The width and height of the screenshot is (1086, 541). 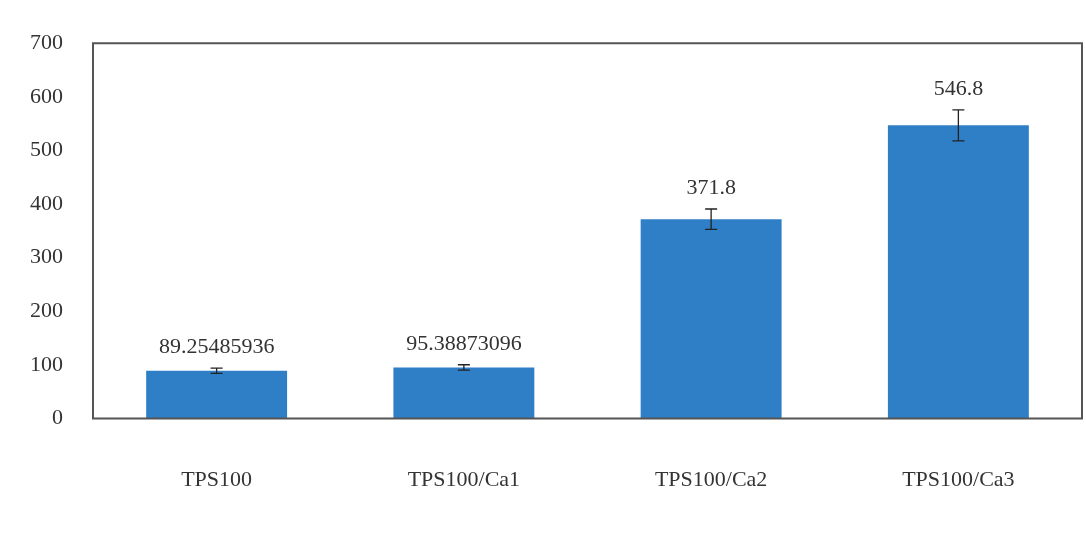 I want to click on y-tick-label: 400, so click(x=46, y=202).